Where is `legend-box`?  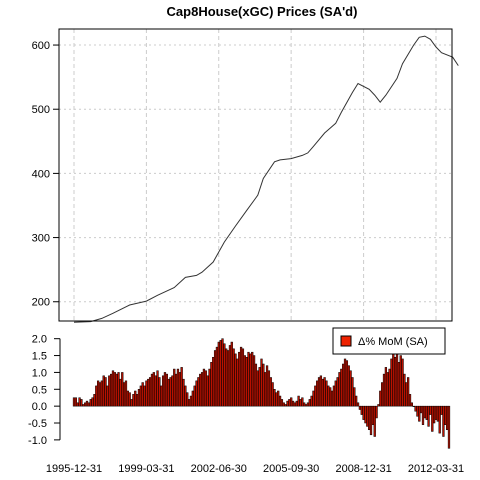 legend-box is located at coordinates (389, 341).